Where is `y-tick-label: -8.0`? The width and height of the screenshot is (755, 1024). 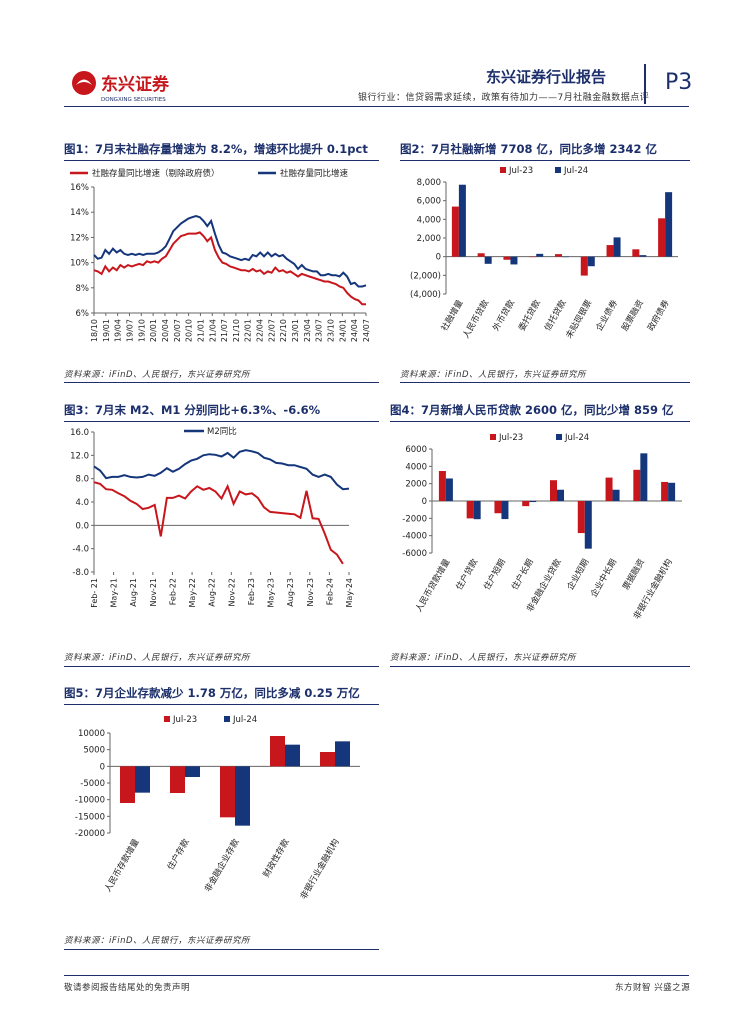
y-tick-label: -8.0 is located at coordinates (80, 573).